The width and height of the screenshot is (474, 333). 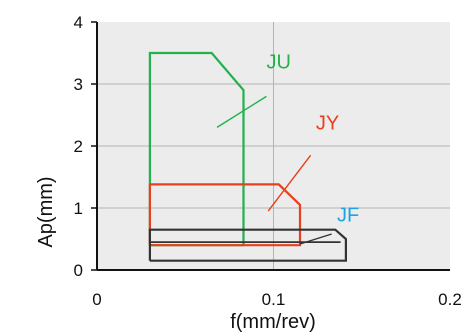 What do you see at coordinates (225, 215) in the screenshot?
I see `region-jy-outline` at bounding box center [225, 215].